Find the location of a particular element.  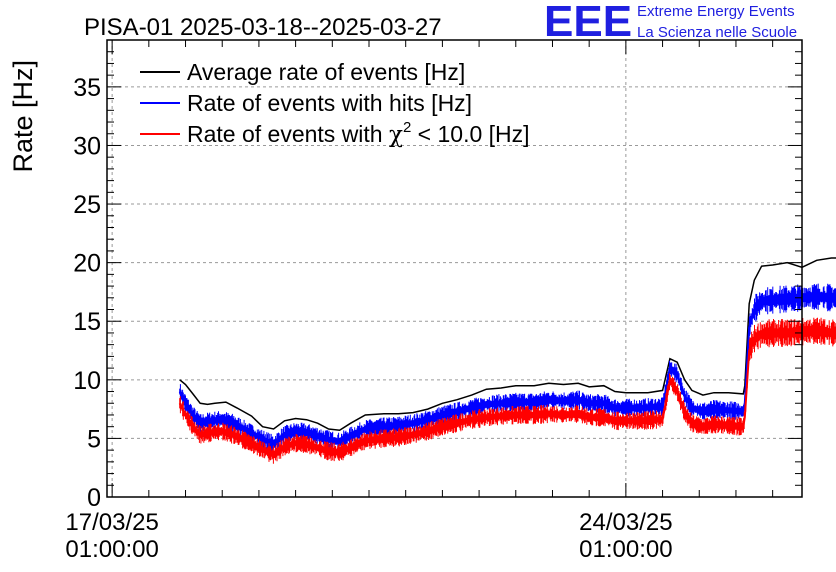

legend-label-2: Rate of events with hits [Hz] is located at coordinates (329, 103).